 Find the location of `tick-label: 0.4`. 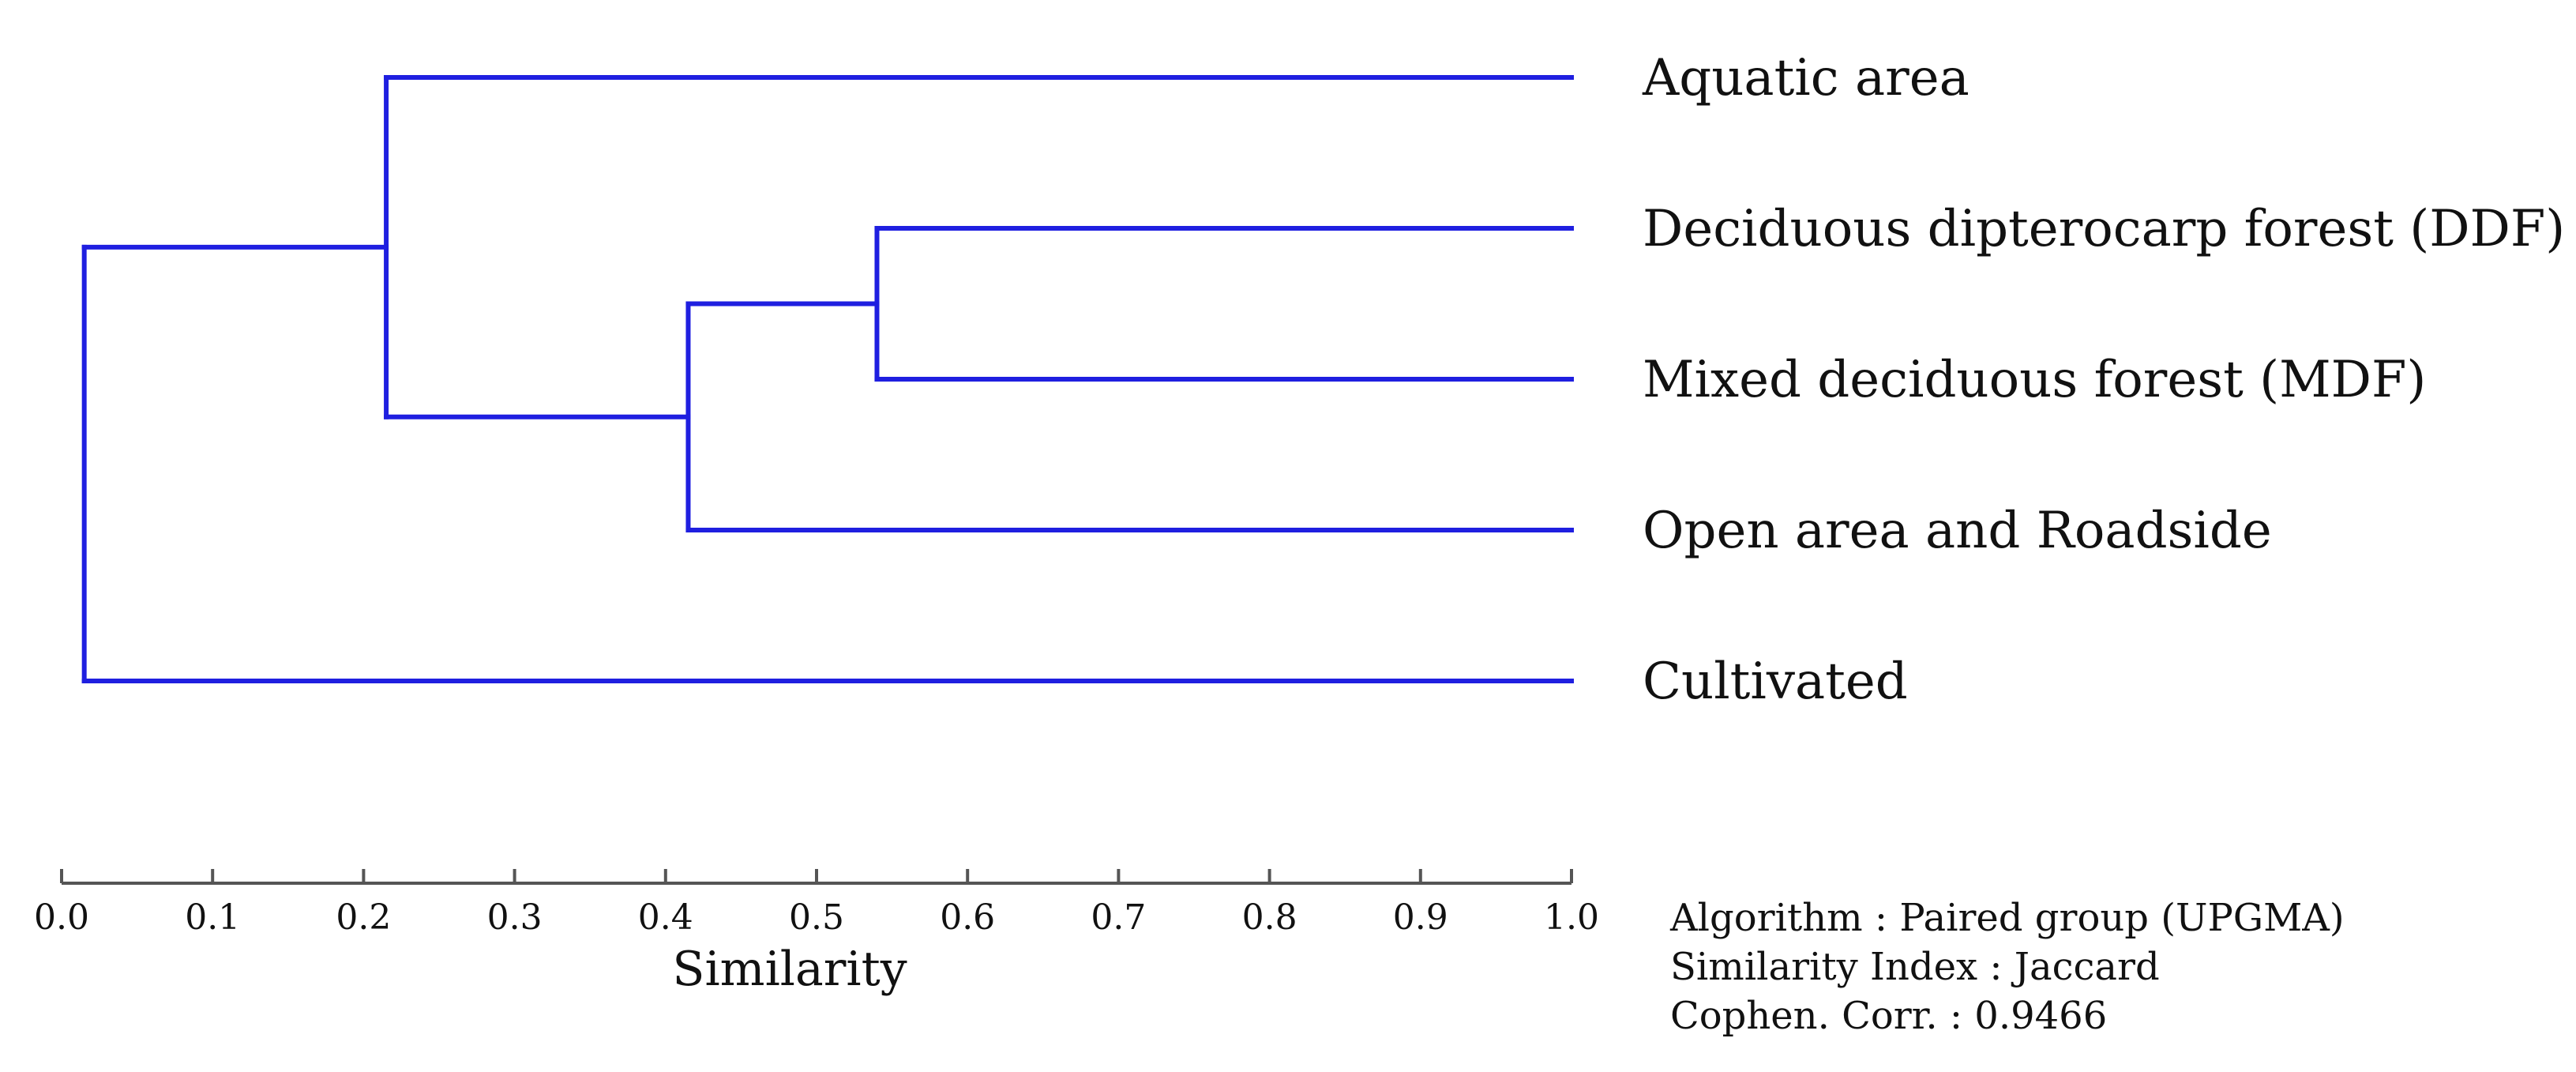

tick-label: 0.4 is located at coordinates (665, 918).